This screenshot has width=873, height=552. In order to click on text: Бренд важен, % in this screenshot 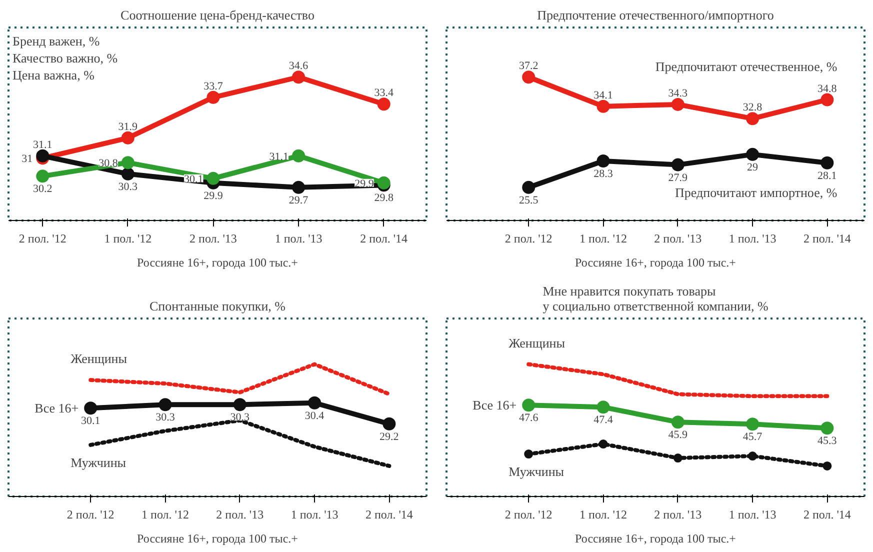, I will do `click(56, 41)`.